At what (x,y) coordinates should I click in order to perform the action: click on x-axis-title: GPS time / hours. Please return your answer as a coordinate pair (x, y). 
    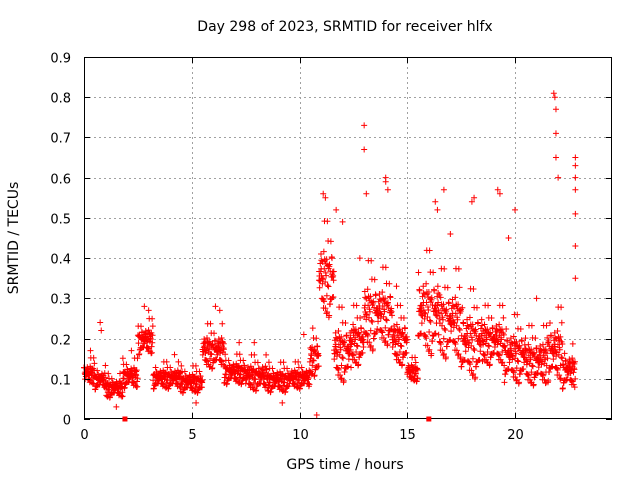
    Looking at the image, I should click on (344, 465).